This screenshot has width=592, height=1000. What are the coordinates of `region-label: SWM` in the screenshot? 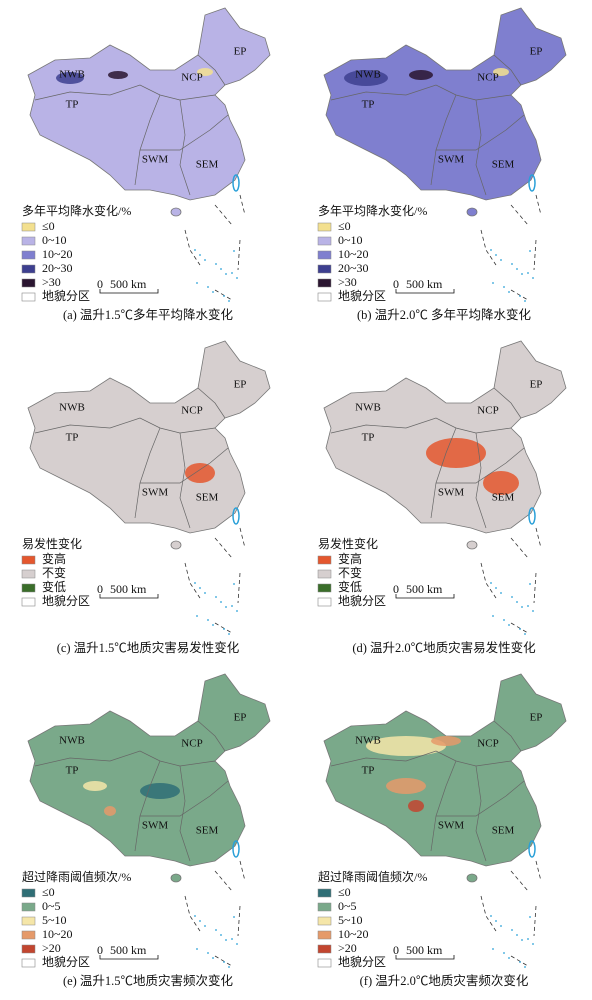 It's located at (451, 160).